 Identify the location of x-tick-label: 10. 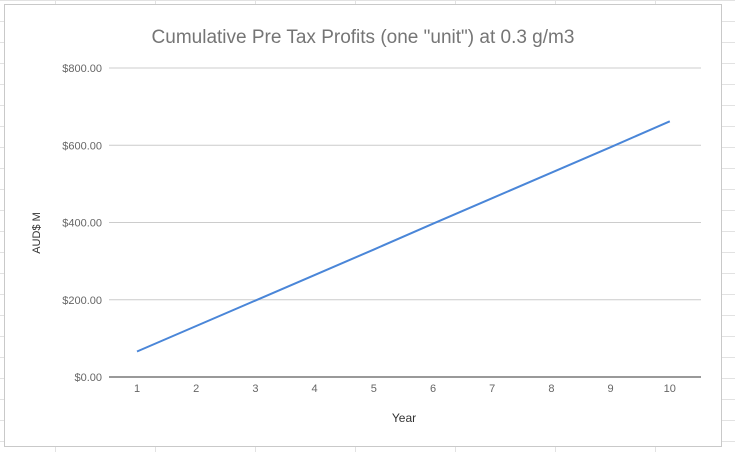
(670, 389).